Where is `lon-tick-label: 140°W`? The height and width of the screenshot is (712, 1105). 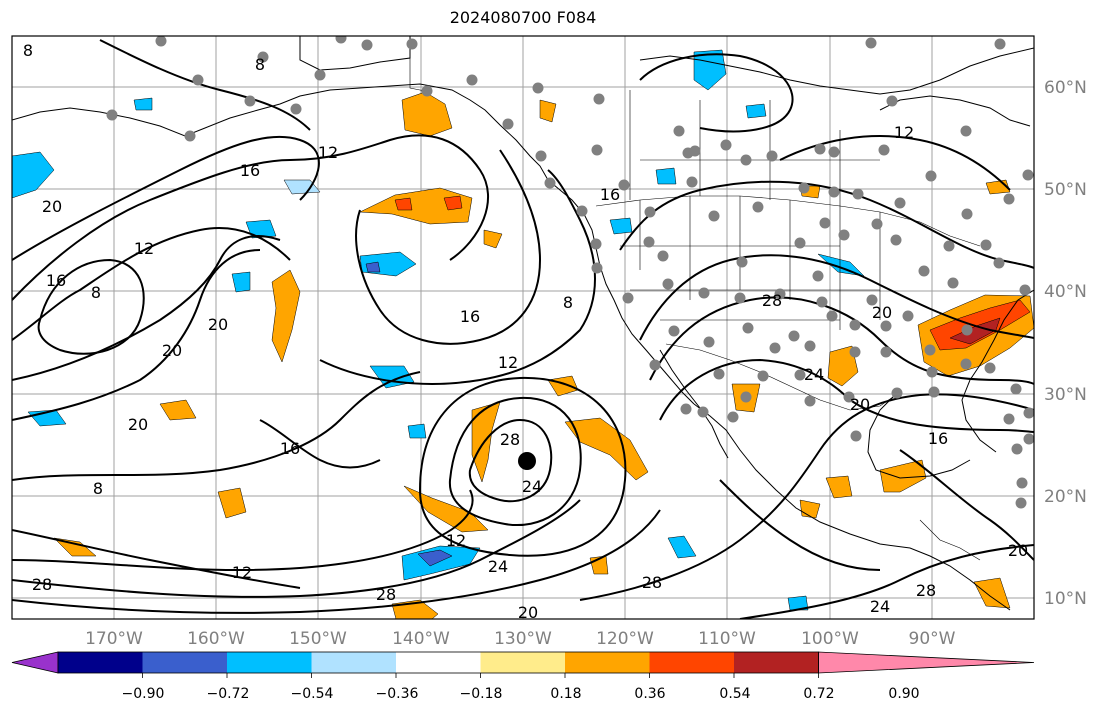 lon-tick-label: 140°W is located at coordinates (421, 639).